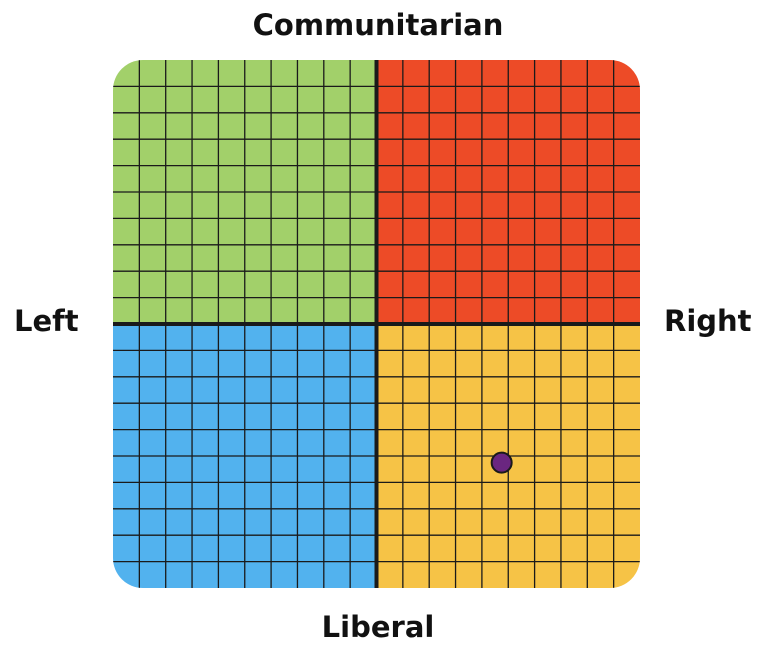  What do you see at coordinates (708, 321) in the screenshot?
I see `axis-label-right: Right` at bounding box center [708, 321].